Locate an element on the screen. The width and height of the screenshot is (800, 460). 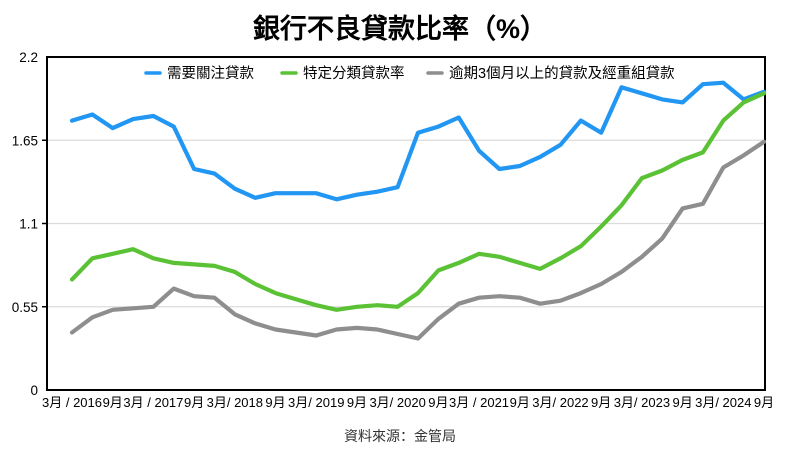
x-tick-label: 3月/ 2018 is located at coordinates (235, 402).